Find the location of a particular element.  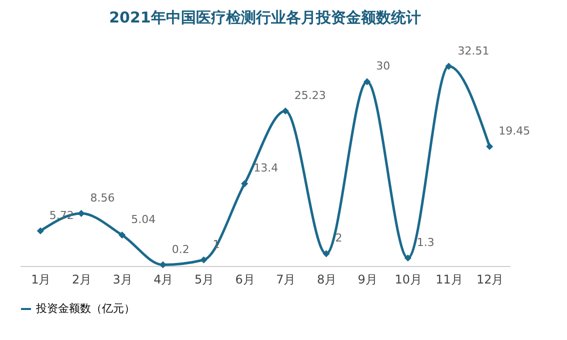

x-tick-label: 12月 is located at coordinates (490, 279).